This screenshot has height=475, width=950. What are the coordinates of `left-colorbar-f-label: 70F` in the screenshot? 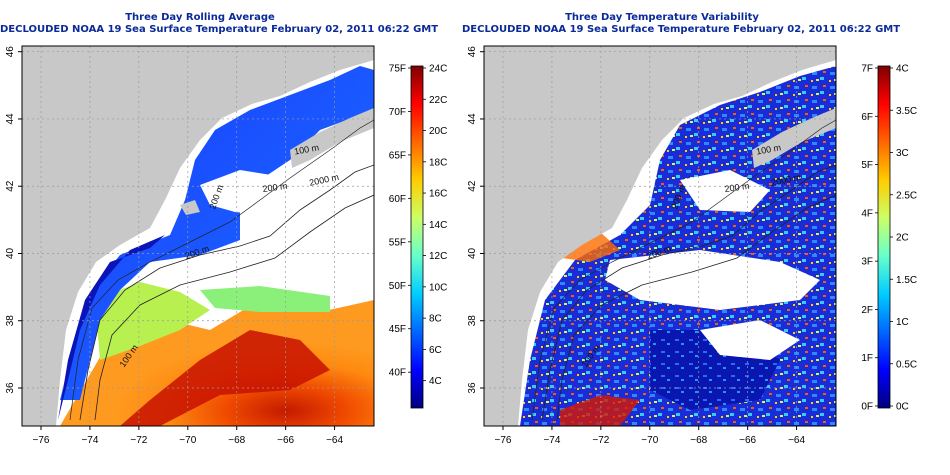 It's located at (397, 112).